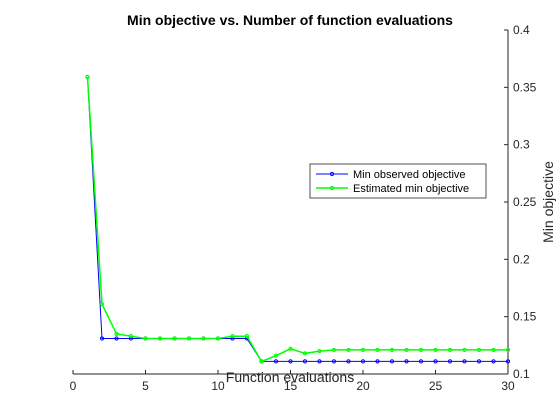 This screenshot has height=420, width=560. I want to click on legend-box, so click(398, 181).